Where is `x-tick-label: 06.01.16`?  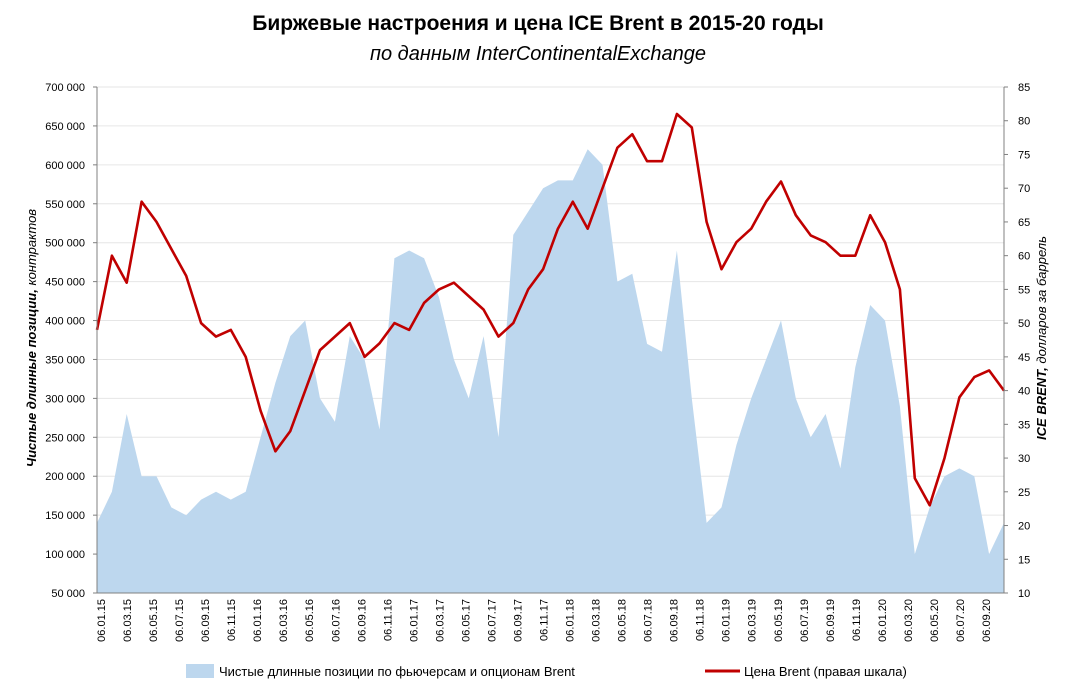 x-tick-label: 06.01.16 is located at coordinates (258, 620).